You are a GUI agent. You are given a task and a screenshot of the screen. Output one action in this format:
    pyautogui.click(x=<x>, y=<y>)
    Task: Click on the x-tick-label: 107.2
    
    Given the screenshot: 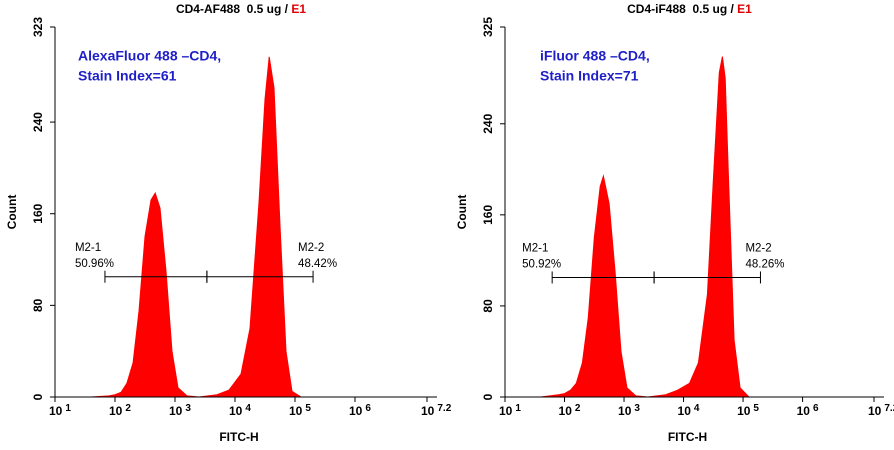 What is the action you would take?
    pyautogui.click(x=881, y=411)
    